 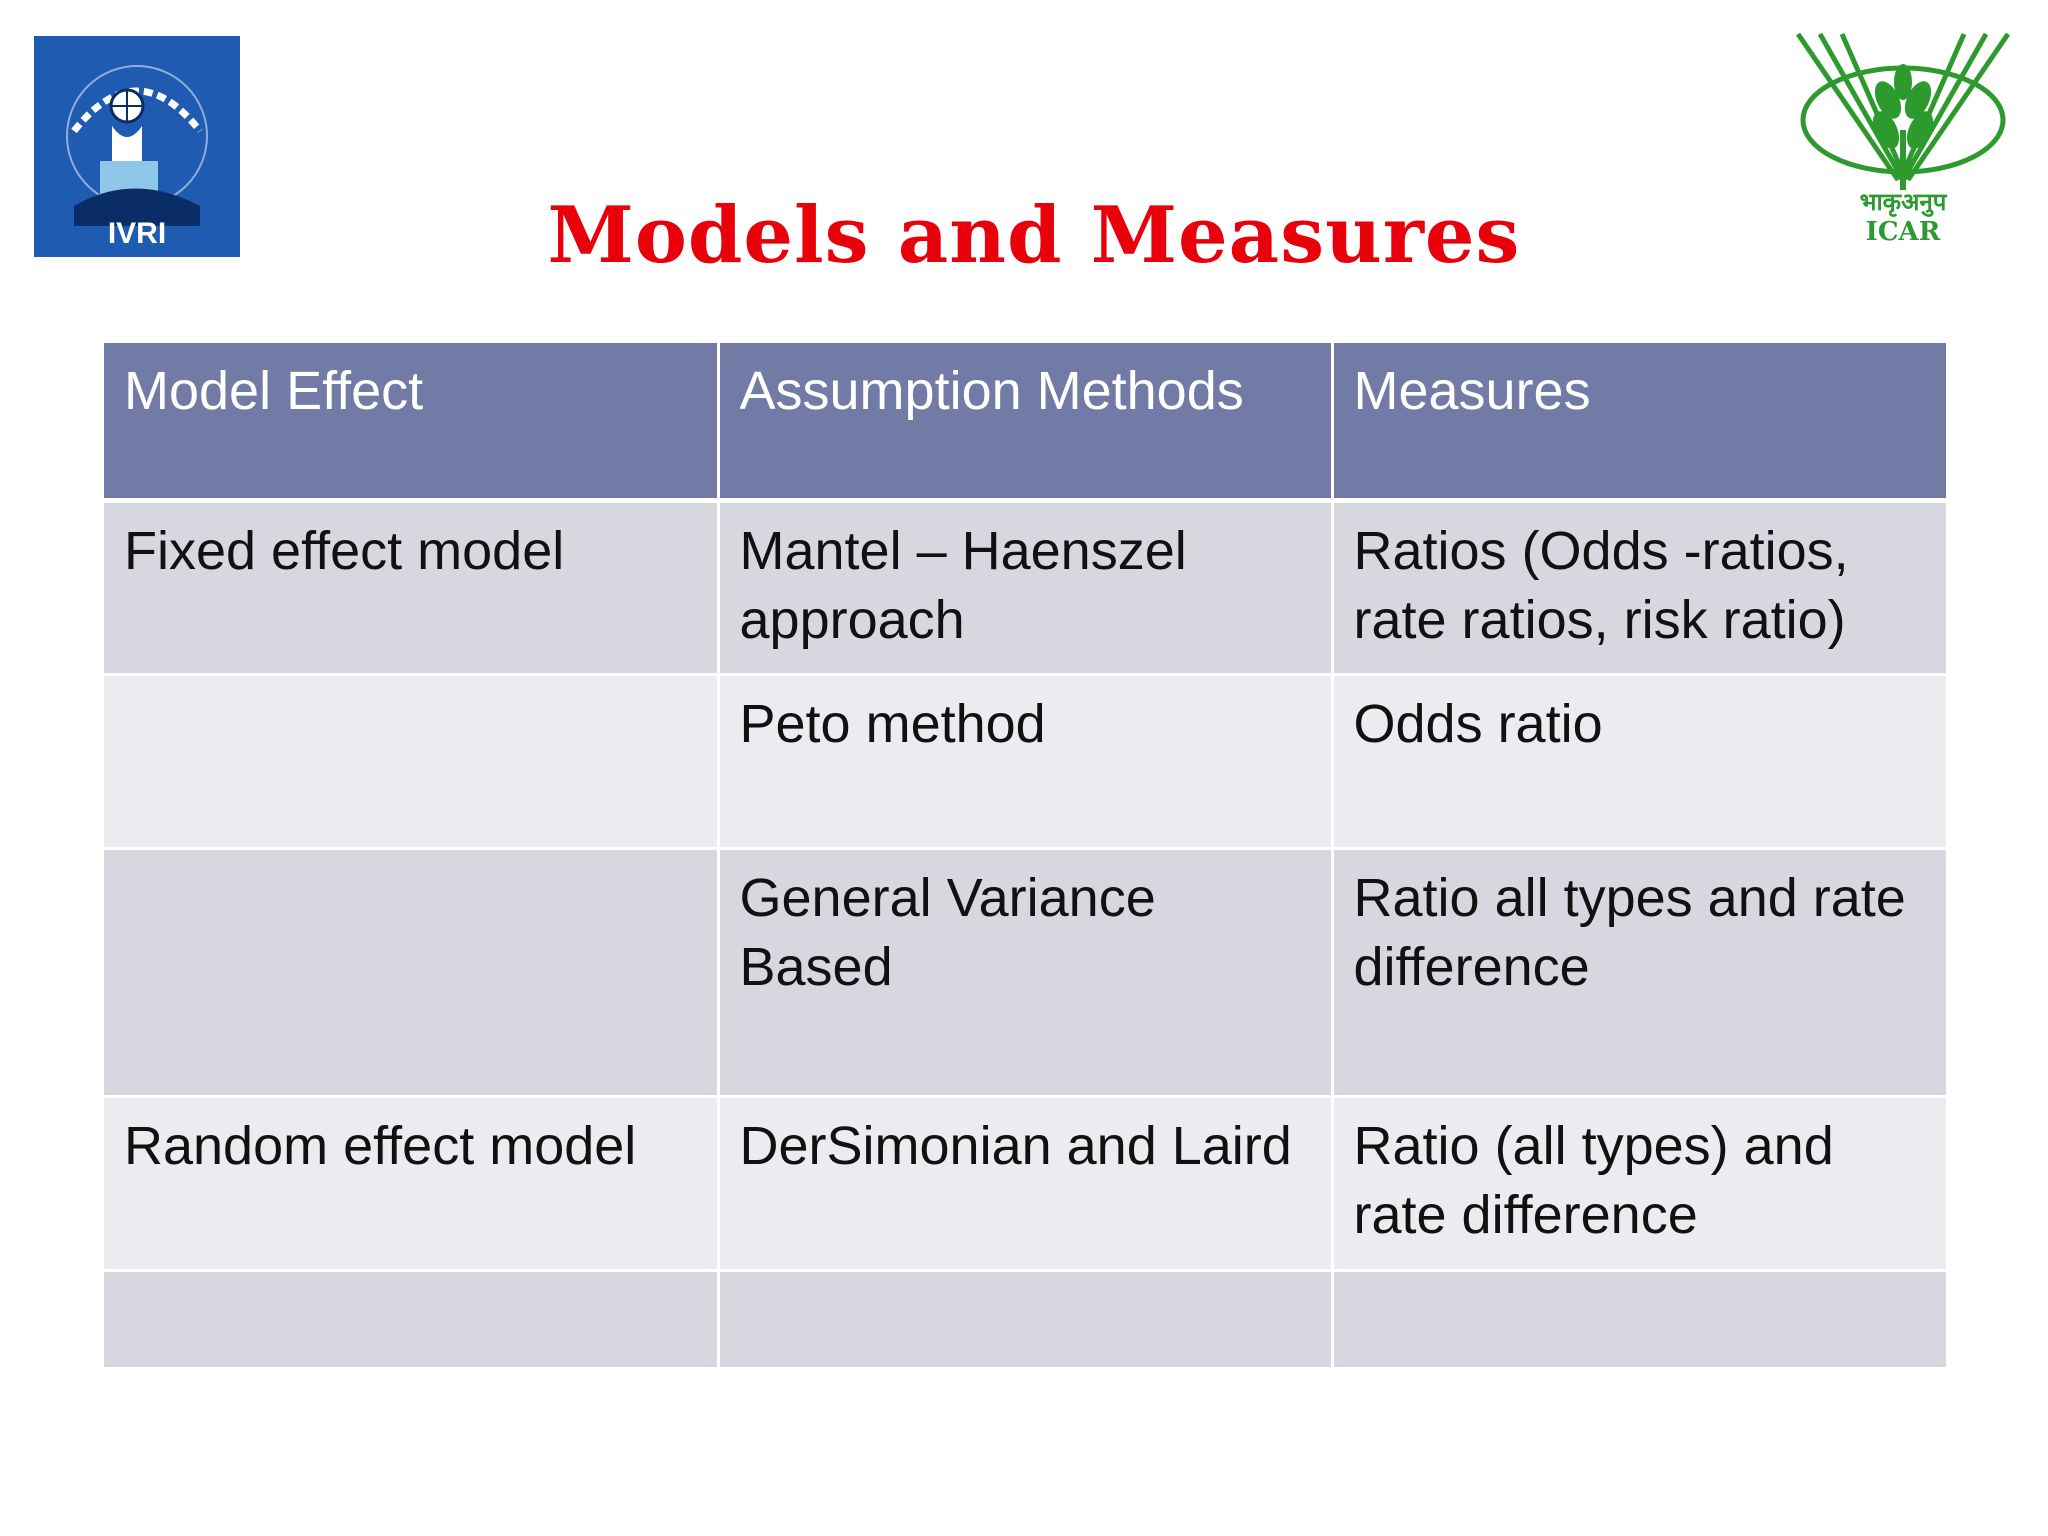 I want to click on slide-title: Models and Measures, so click(x=1034, y=235).